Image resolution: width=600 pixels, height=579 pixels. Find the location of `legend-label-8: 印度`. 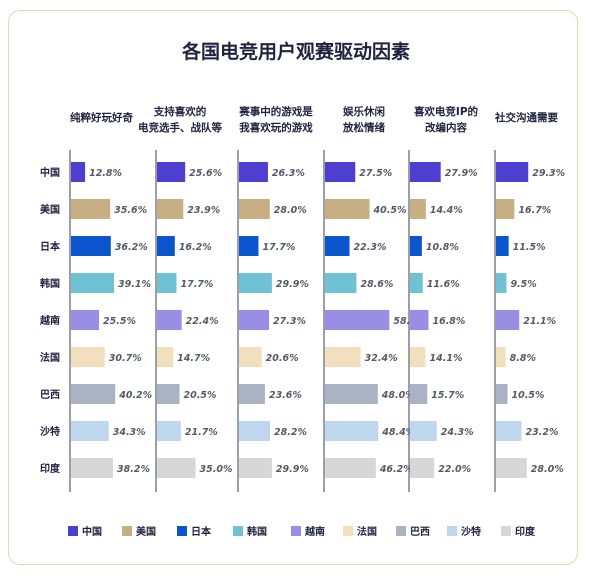

legend-label-8: 印度 is located at coordinates (525, 531).